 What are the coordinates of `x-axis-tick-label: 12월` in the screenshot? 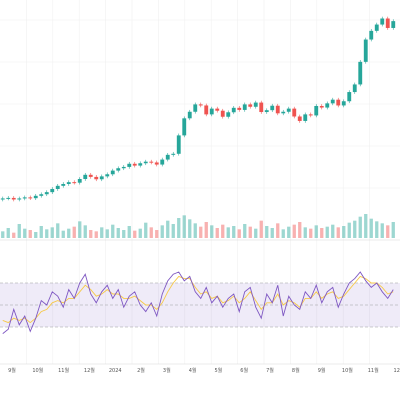 It's located at (89, 370).